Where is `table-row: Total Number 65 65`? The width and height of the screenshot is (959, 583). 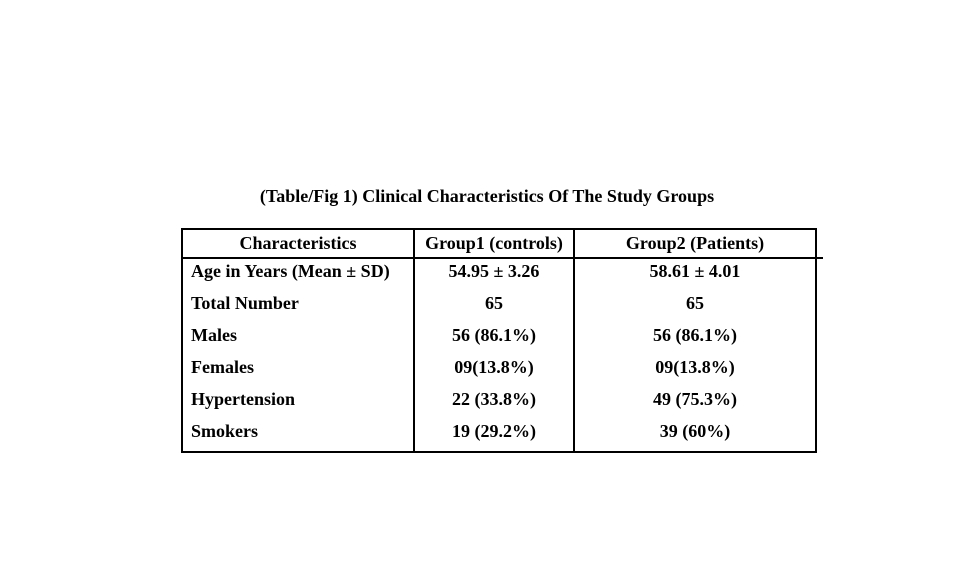
table-row: Total Number 65 65 is located at coordinates (499, 307).